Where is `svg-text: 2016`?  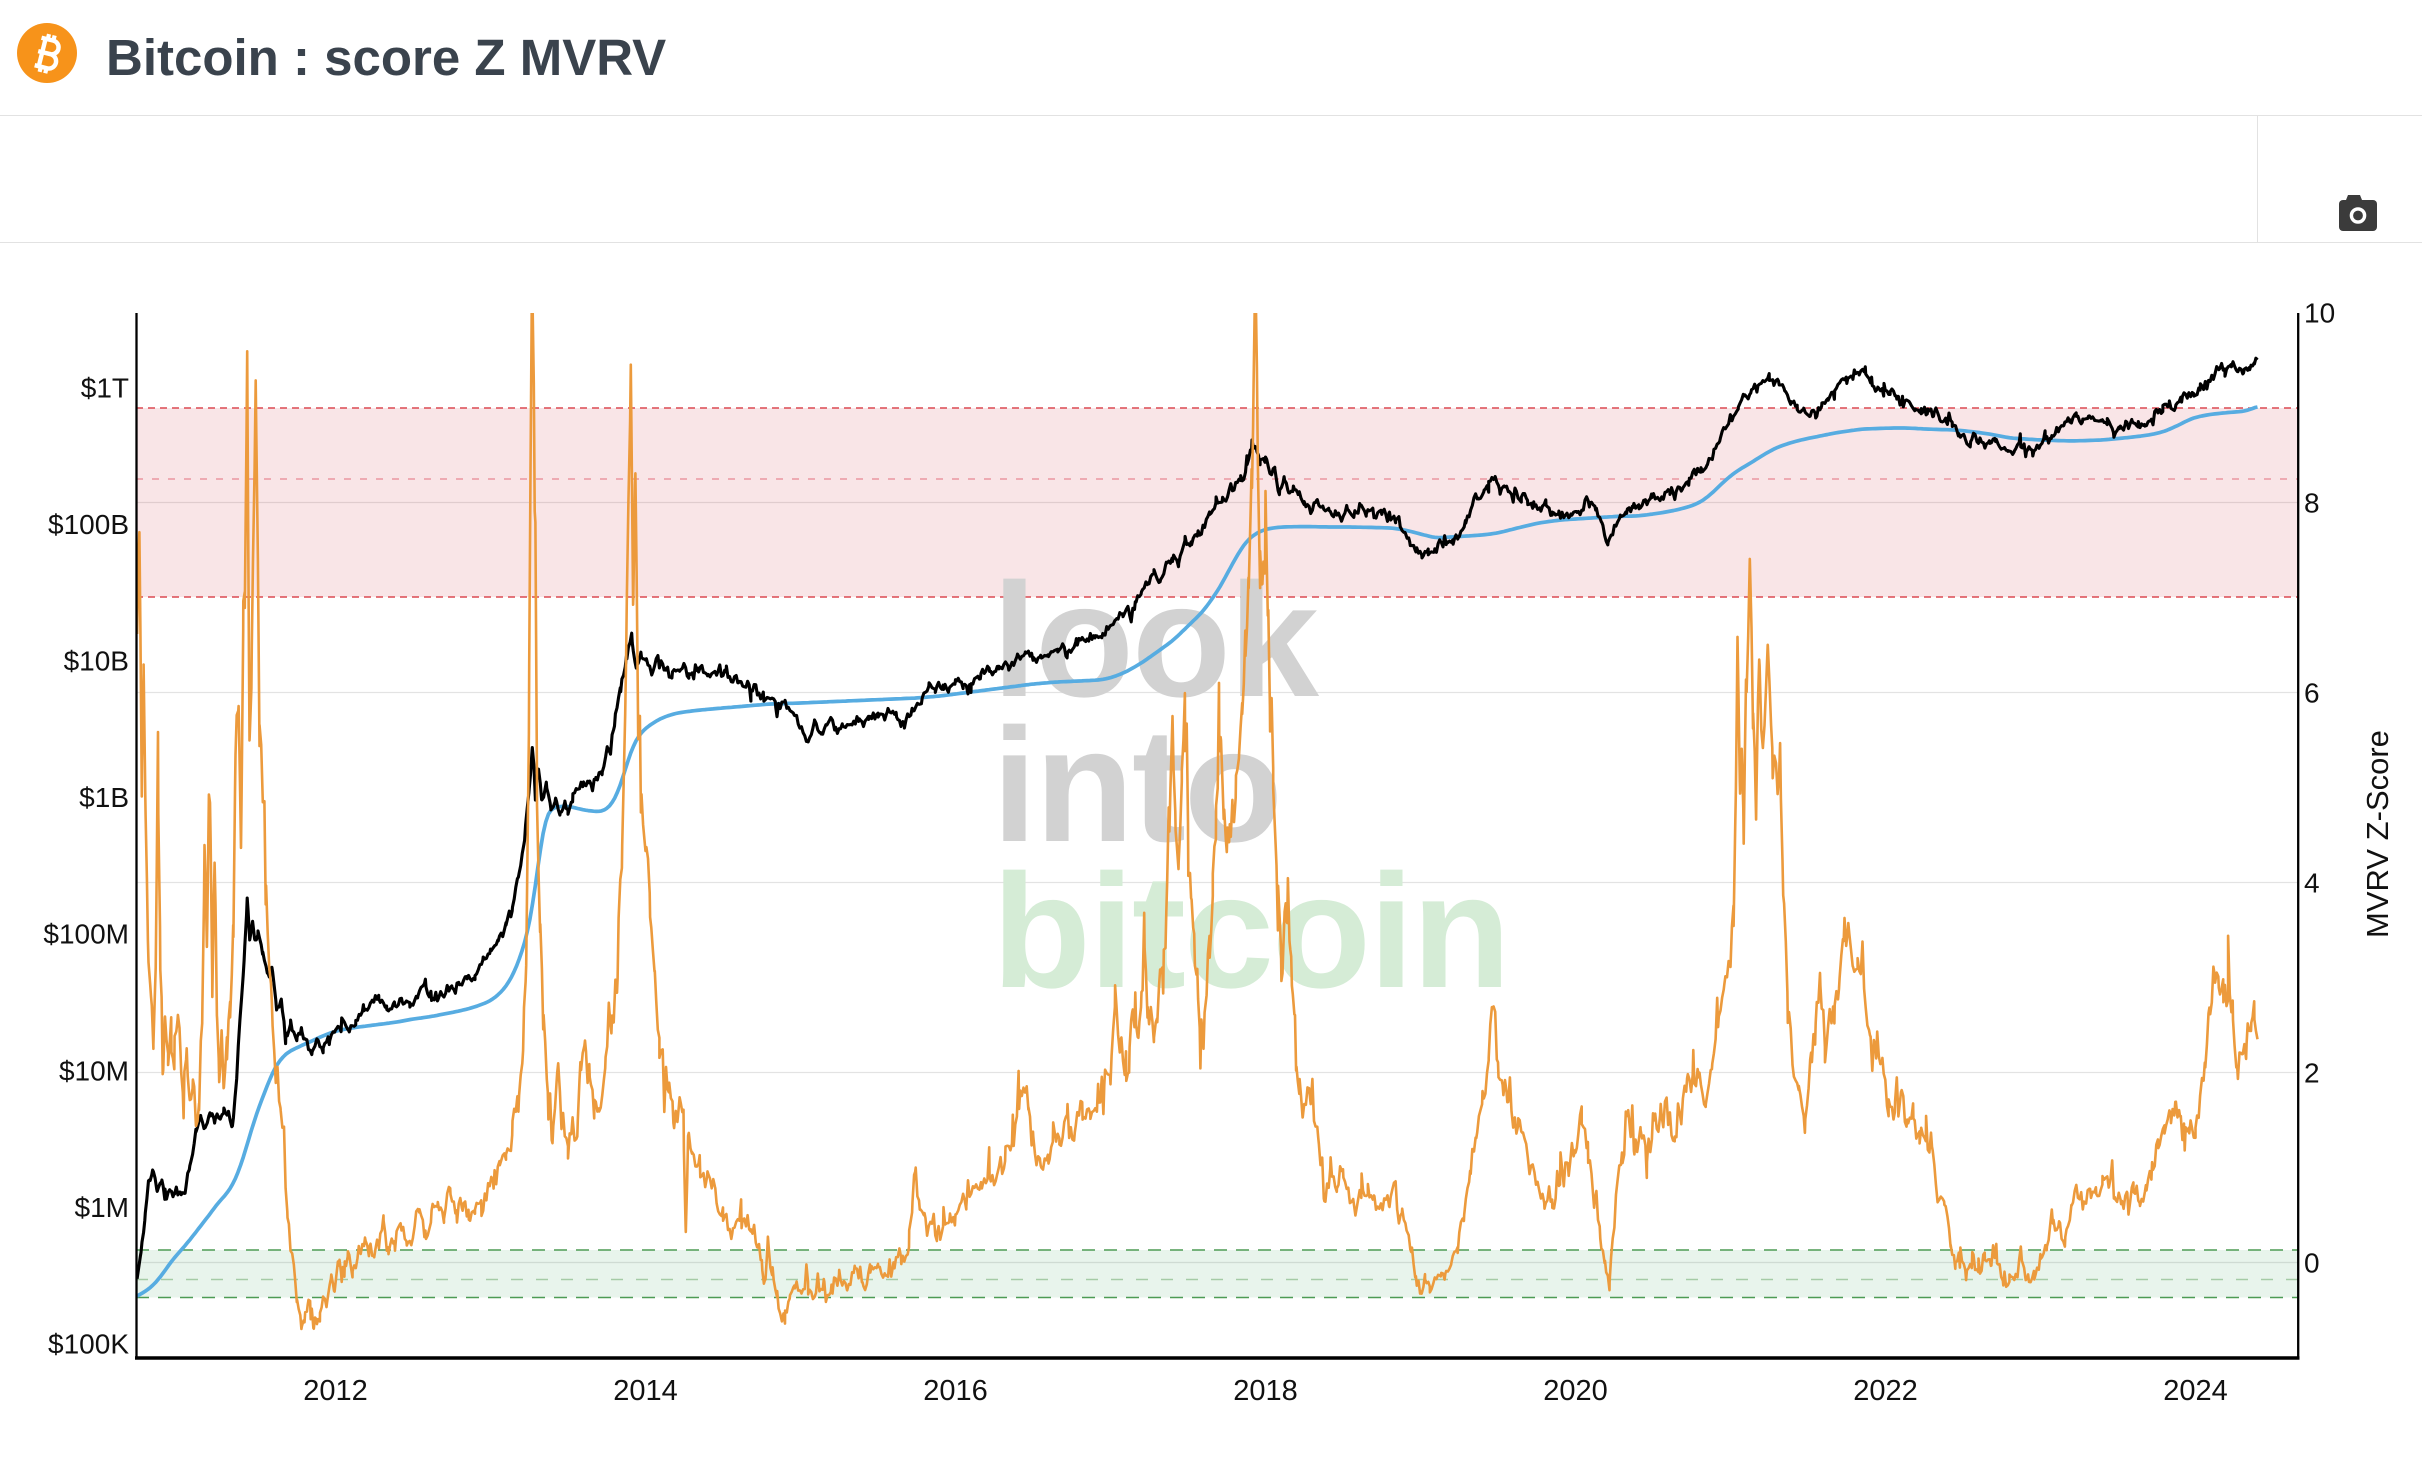 svg-text: 2016 is located at coordinates (955, 1391).